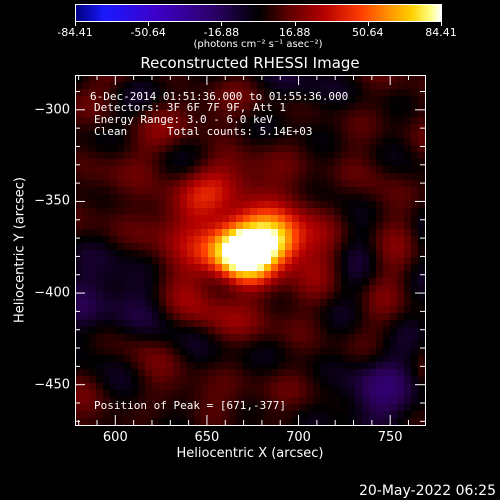  Describe the element at coordinates (441, 23) in the screenshot. I see `colorbar-tick` at that location.